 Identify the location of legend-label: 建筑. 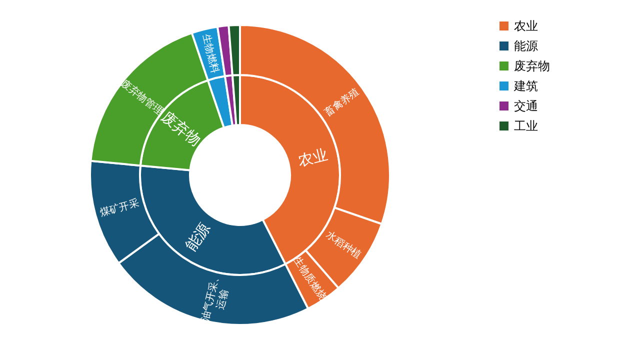
(525, 86).